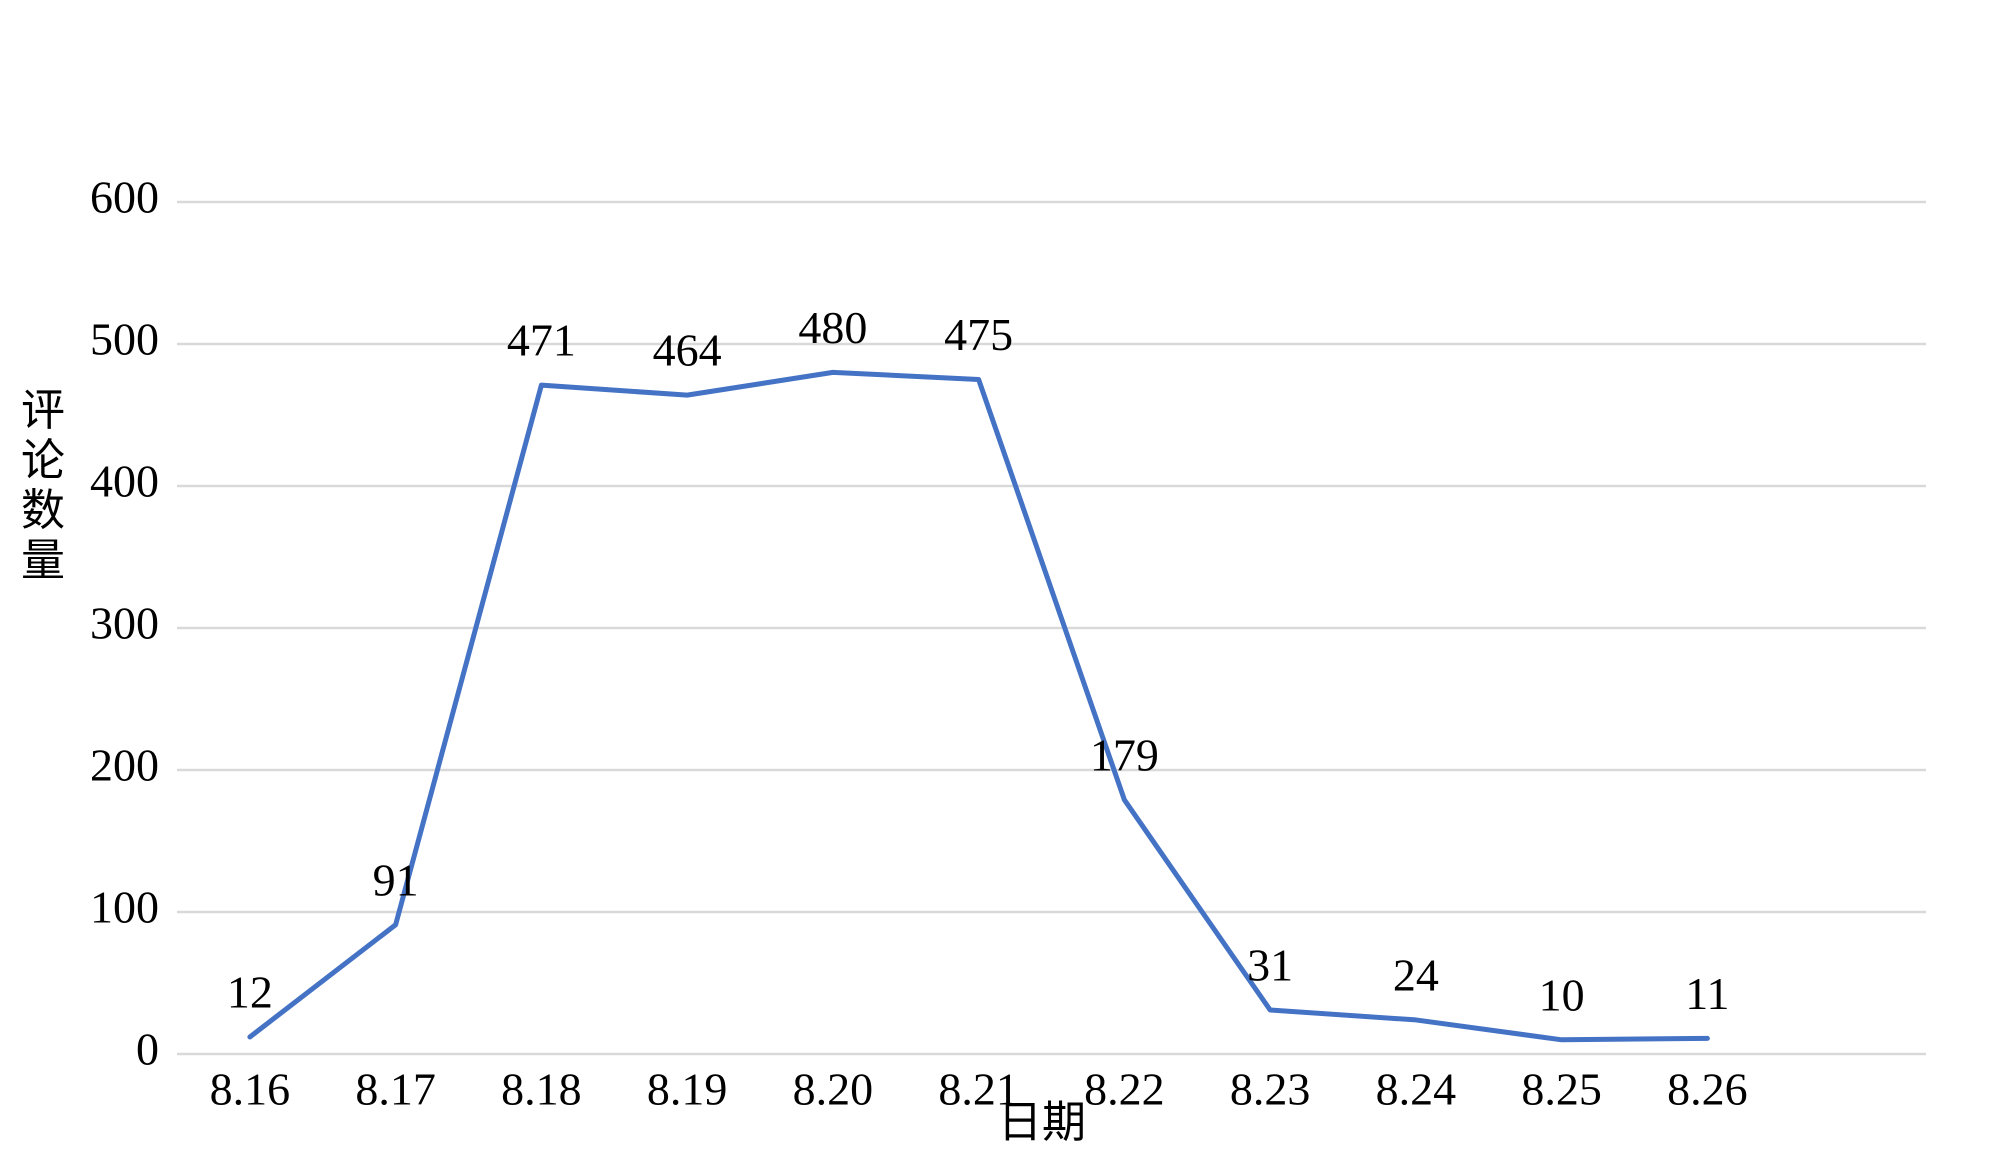  What do you see at coordinates (1270, 1089) in the screenshot?
I see `x-tick-label: 8.23` at bounding box center [1270, 1089].